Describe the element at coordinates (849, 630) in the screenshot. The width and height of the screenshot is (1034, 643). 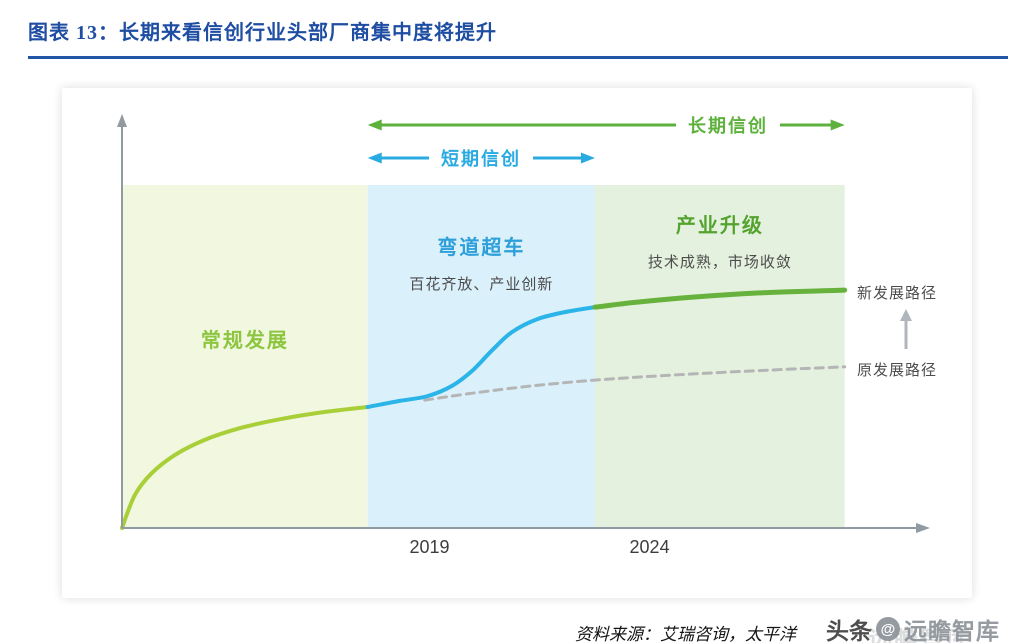
I see `watermark-prefix: 头条` at that location.